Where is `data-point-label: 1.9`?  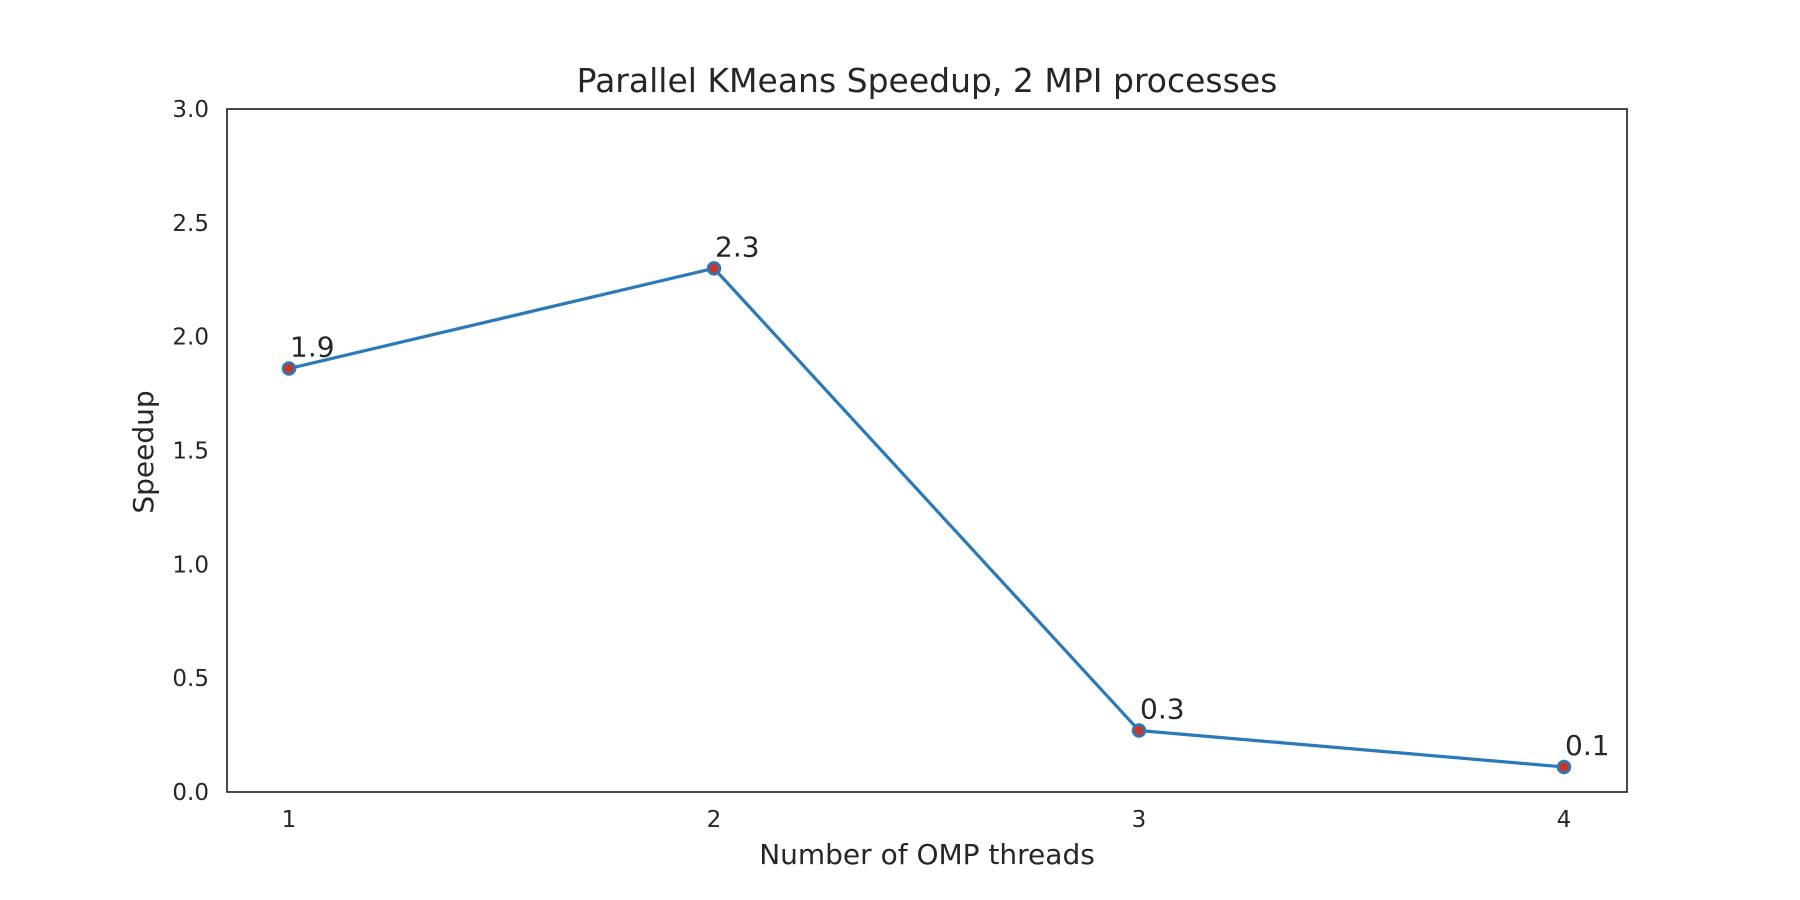 data-point-label: 1.9 is located at coordinates (312, 347).